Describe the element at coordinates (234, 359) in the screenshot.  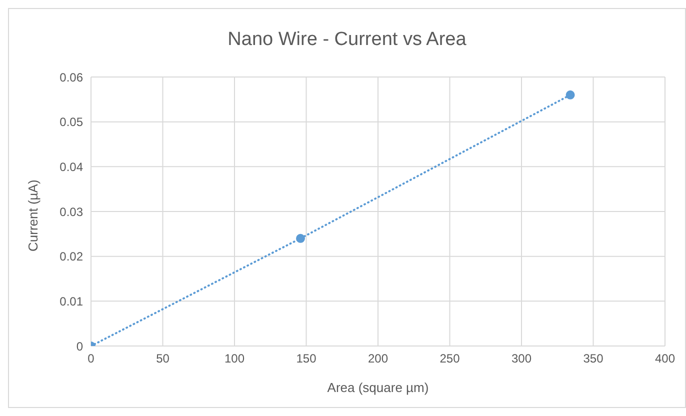
I see `x-tick-label: 100` at that location.